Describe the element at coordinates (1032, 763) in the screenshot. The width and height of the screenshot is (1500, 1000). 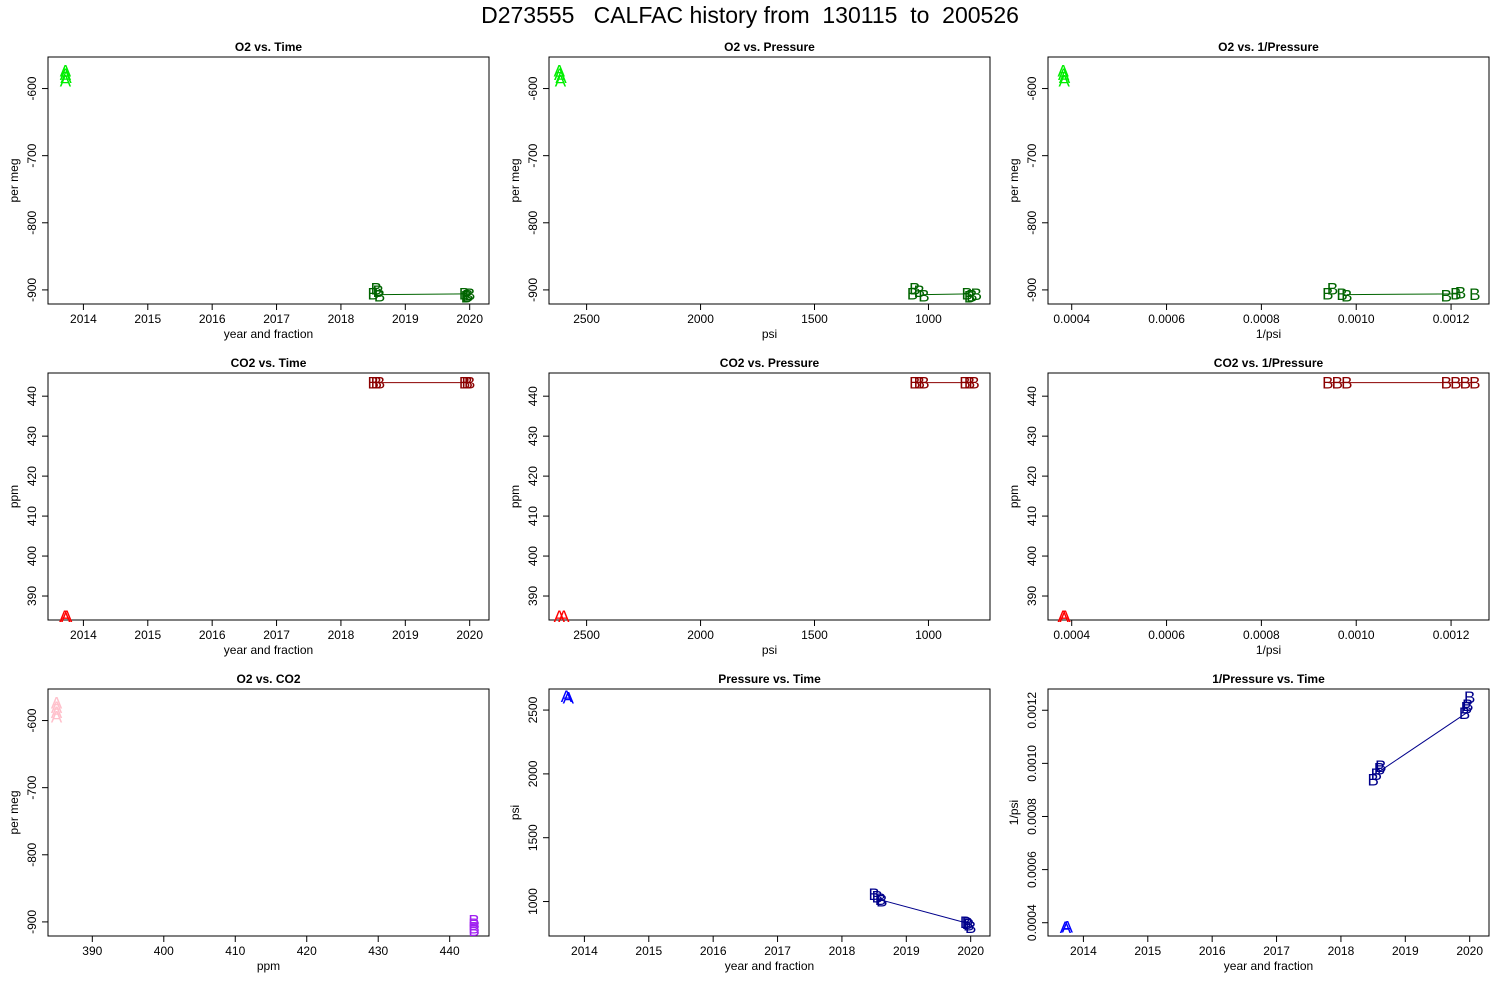
I see `y-tick-label: 0.0010` at that location.